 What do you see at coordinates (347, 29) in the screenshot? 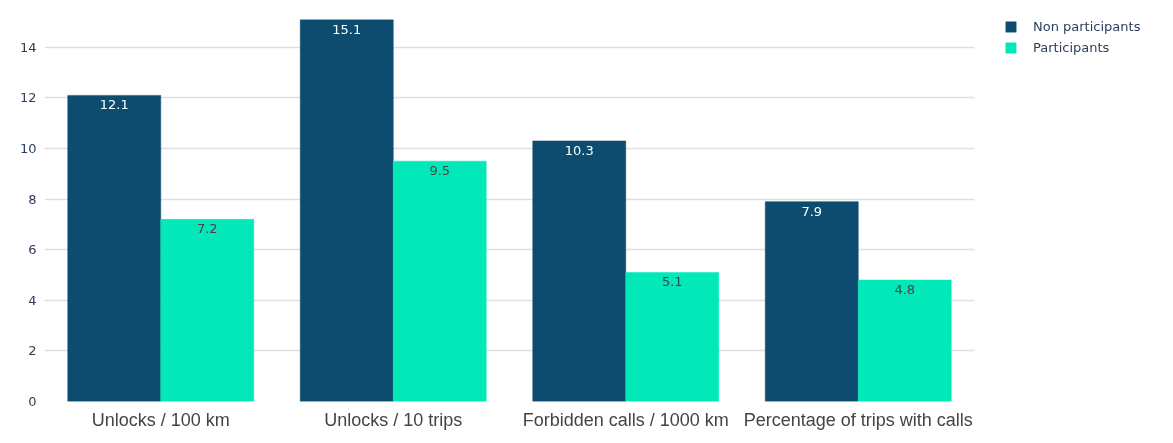
I see `data-label: 15.1` at bounding box center [347, 29].